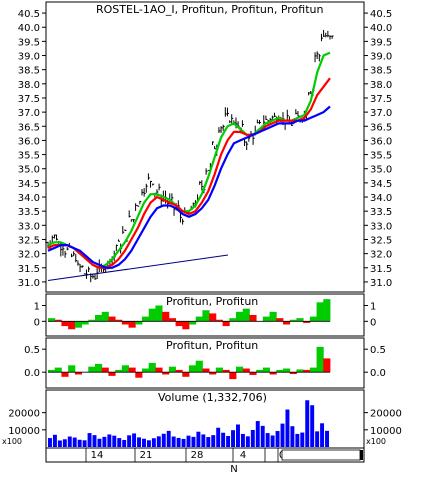 This screenshot has height=478, width=423. Describe the element at coordinates (381, 198) in the screenshot. I see `y-tick-label-right: 34.0` at that location.